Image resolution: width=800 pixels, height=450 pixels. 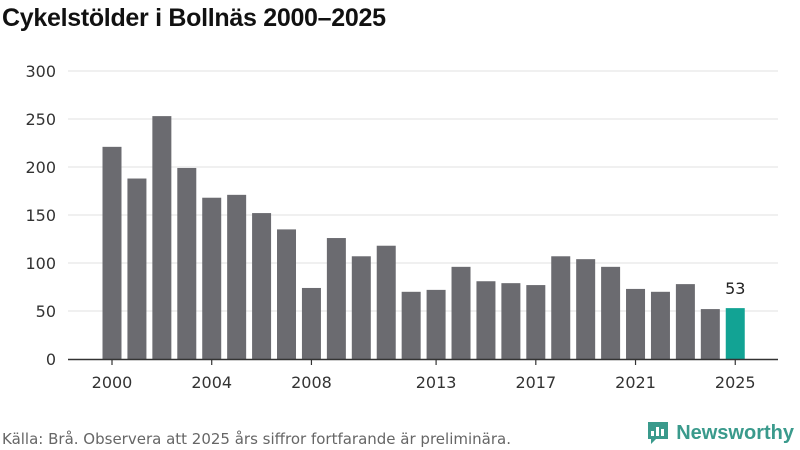 What do you see at coordinates (211, 382) in the screenshot?
I see `x-tick-label: 2004` at bounding box center [211, 382].